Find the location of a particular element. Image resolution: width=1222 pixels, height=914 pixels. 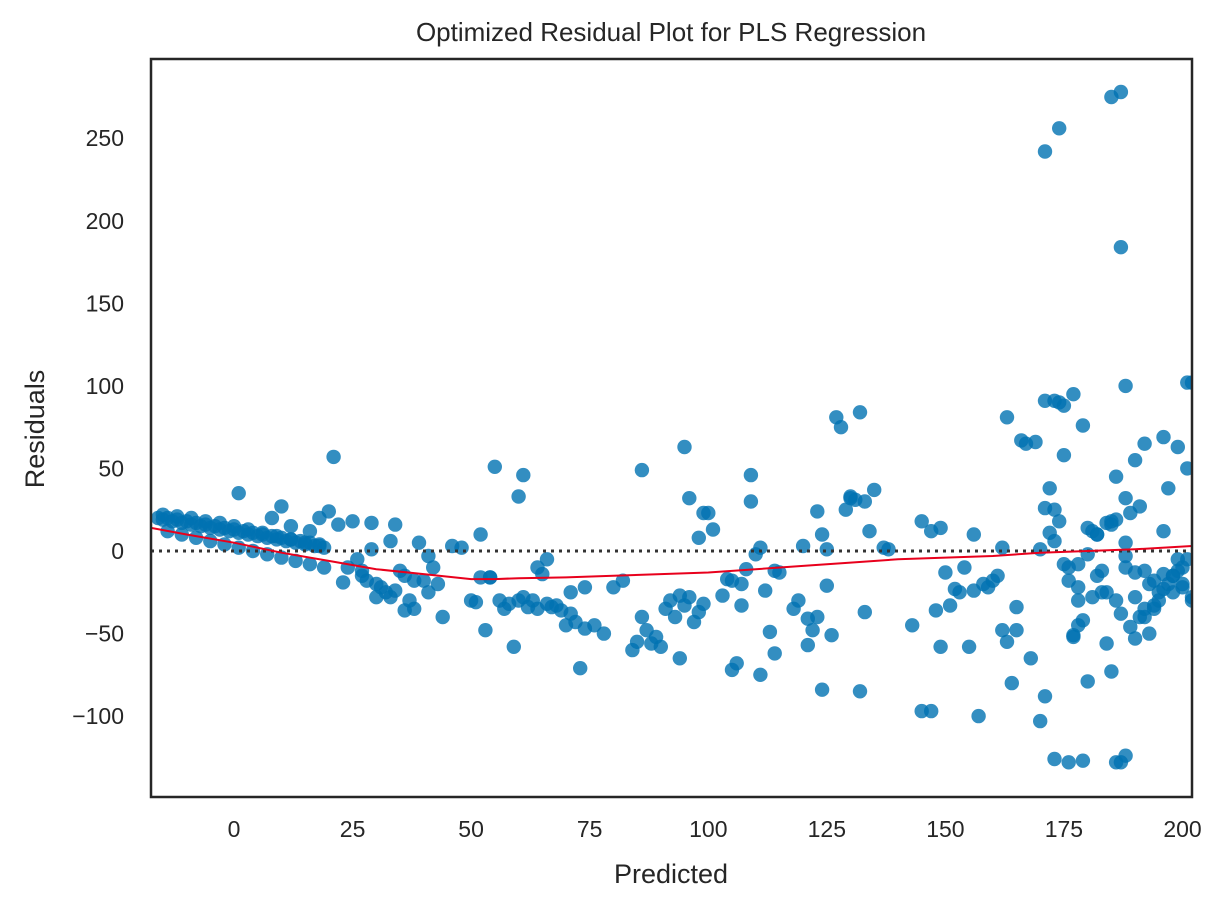

x-tick-label: 150 is located at coordinates (945, 829).